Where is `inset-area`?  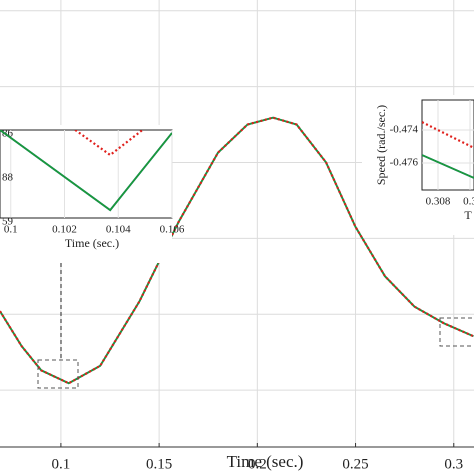 inset-area is located at coordinates (86, 174).